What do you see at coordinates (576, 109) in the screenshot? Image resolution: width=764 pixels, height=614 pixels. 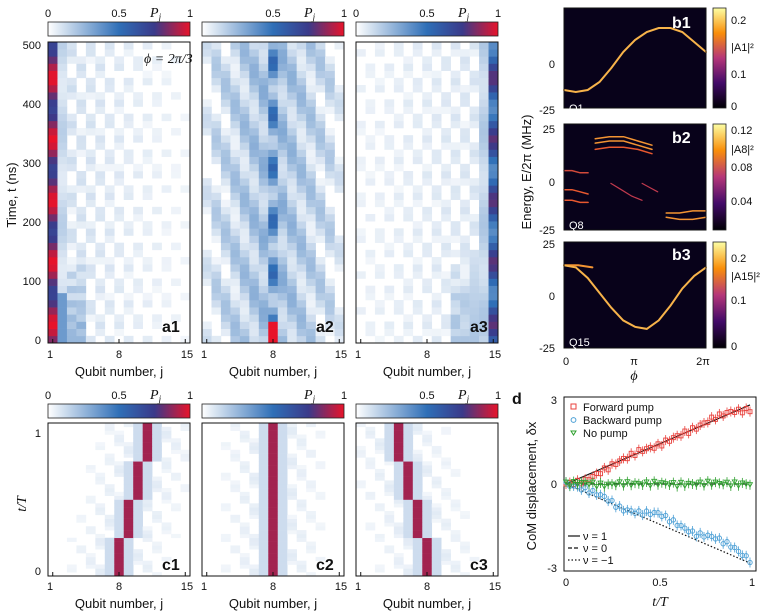 I see `inset-label-q1: Q1` at bounding box center [576, 109].